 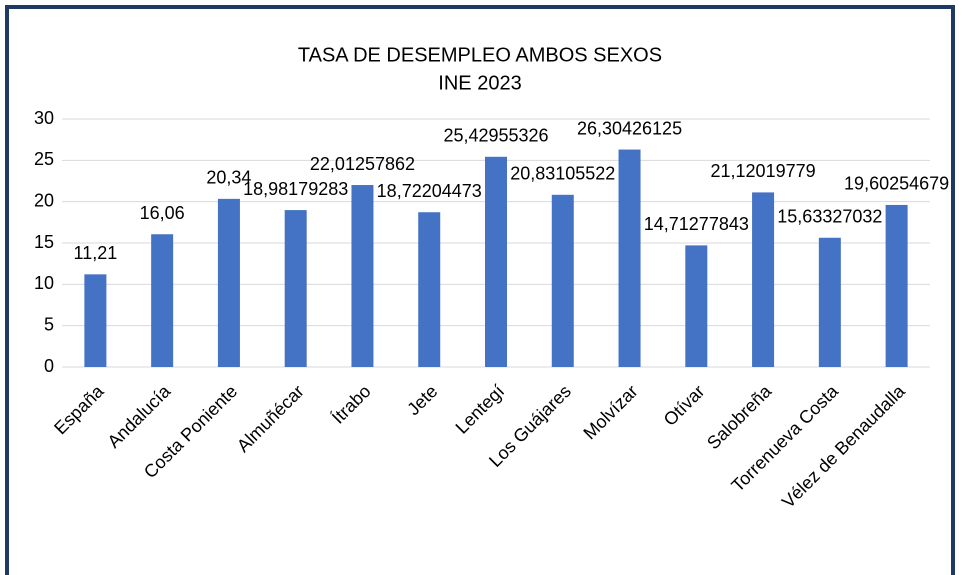 What do you see at coordinates (44, 200) in the screenshot?
I see `y-tick-label: 20` at bounding box center [44, 200].